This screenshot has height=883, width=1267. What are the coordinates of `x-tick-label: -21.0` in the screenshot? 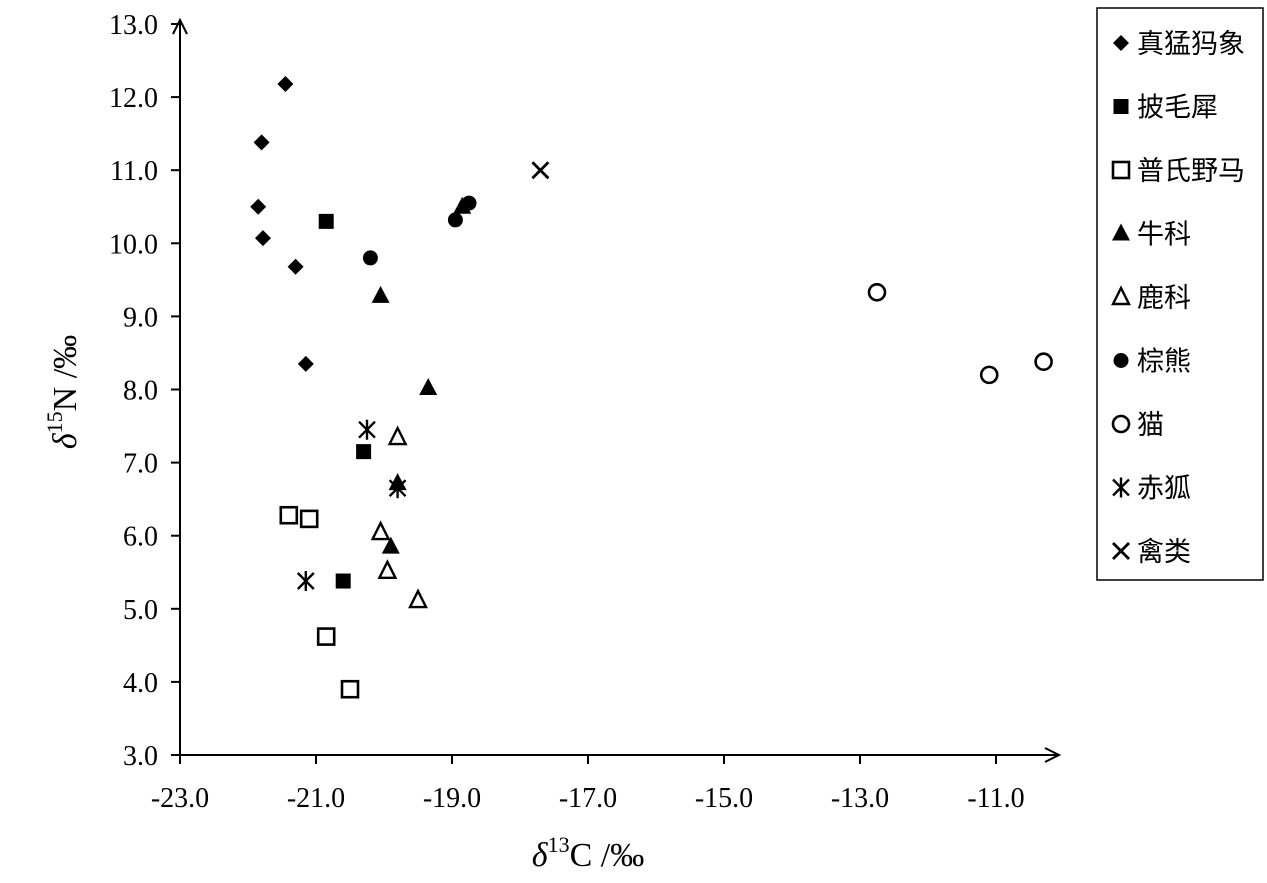 It's located at (316, 798).